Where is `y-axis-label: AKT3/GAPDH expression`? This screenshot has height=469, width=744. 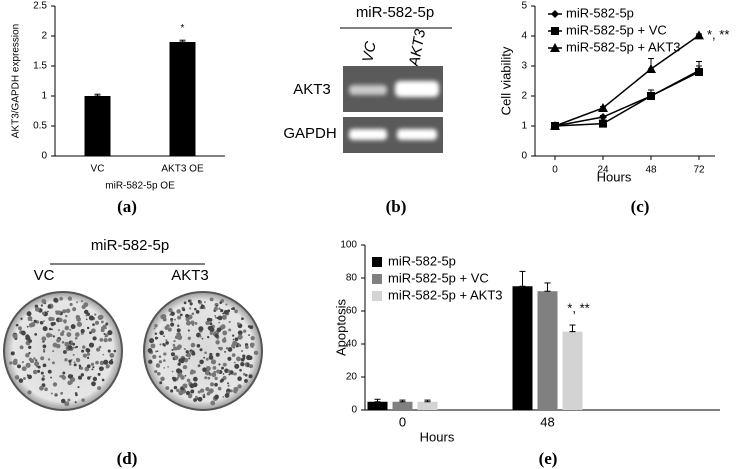 y-axis-label: AKT3/GAPDH expression is located at coordinates (16, 81).